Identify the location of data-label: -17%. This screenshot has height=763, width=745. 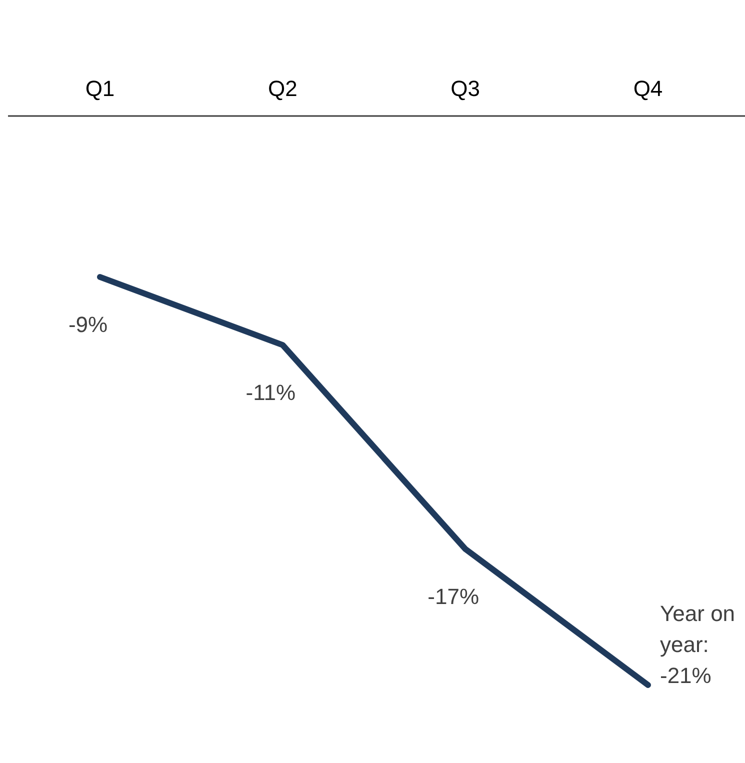
(454, 596).